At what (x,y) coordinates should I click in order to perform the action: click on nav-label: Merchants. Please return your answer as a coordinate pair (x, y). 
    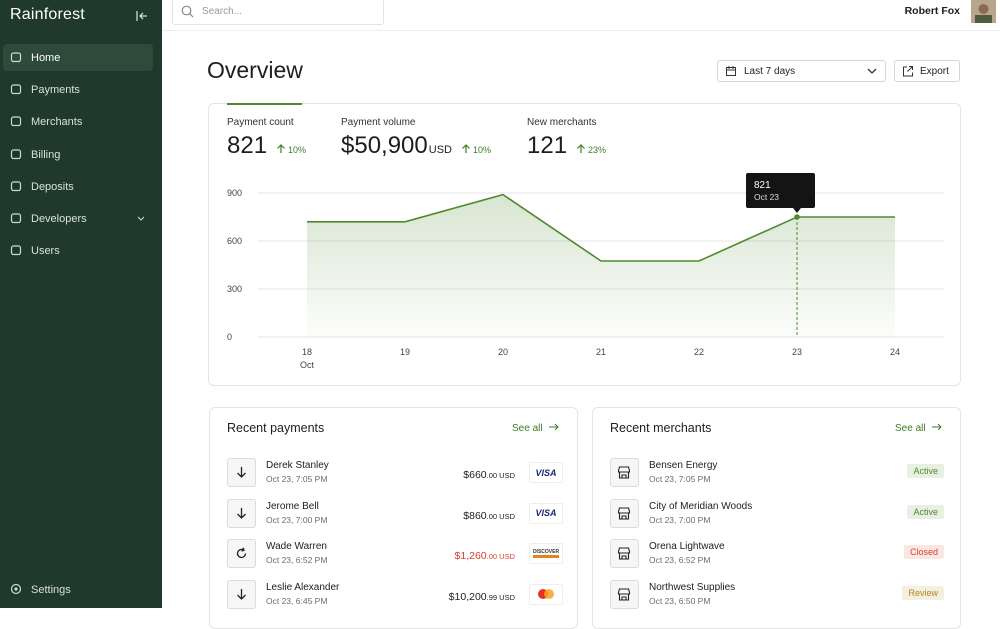
    Looking at the image, I should click on (57, 121).